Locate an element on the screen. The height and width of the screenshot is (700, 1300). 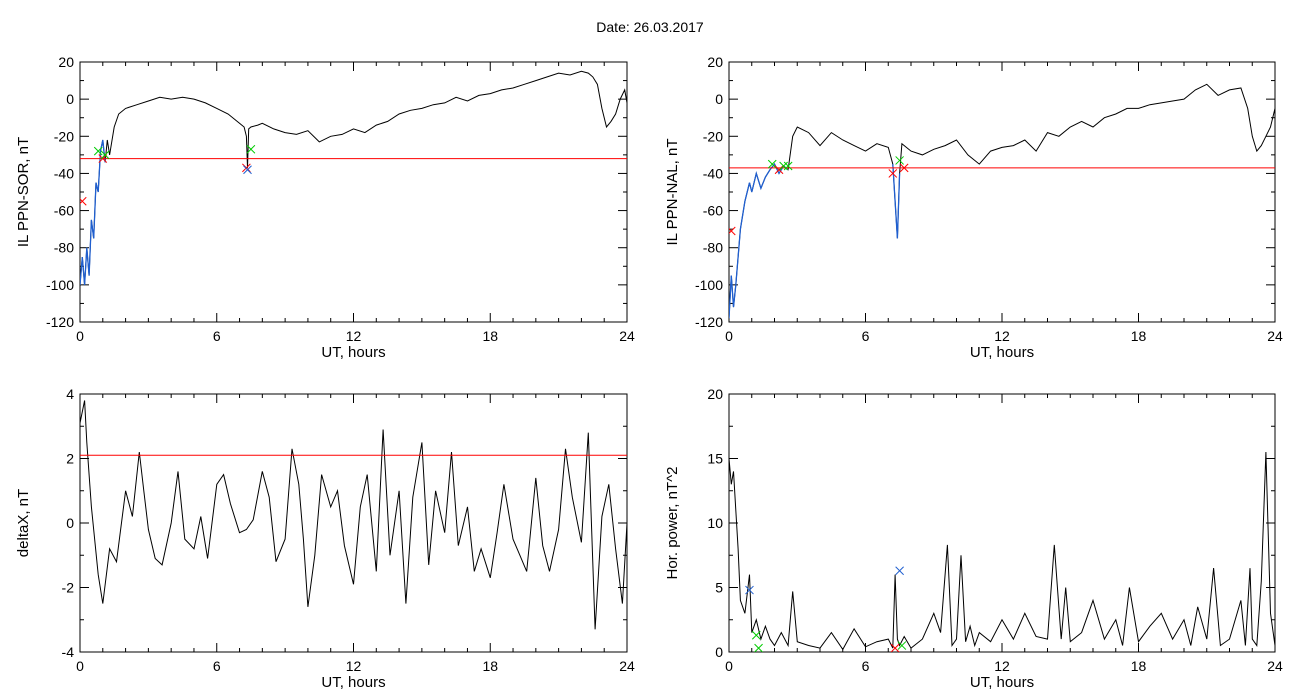
y-tick-label: 10 is located at coordinates (715, 523).